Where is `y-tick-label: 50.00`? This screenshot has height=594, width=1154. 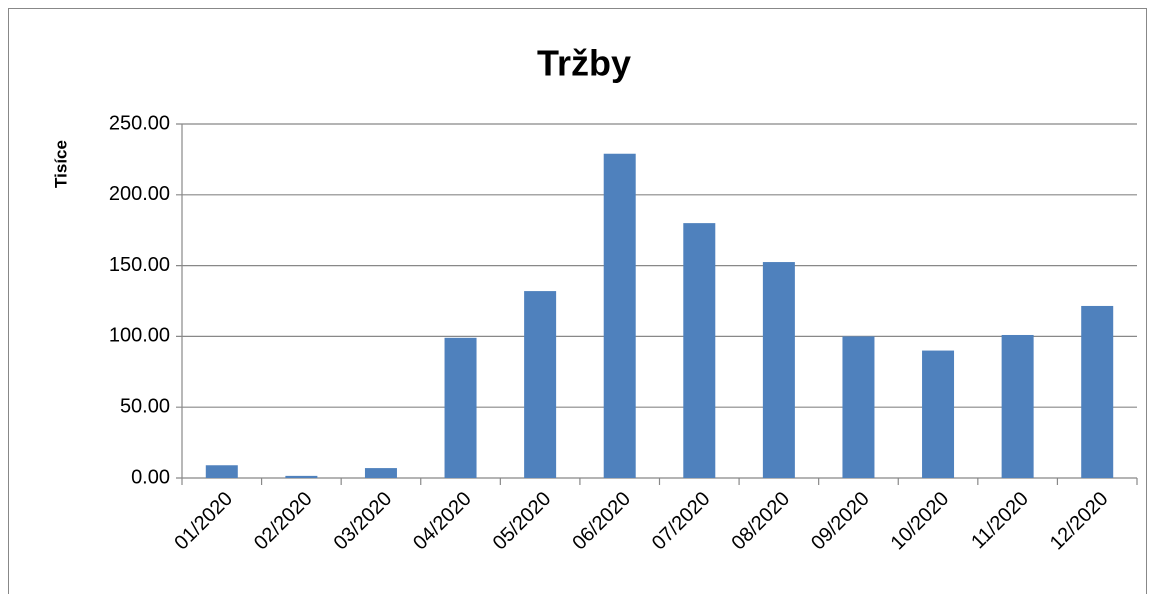 y-tick-label: 50.00 is located at coordinates (145, 406).